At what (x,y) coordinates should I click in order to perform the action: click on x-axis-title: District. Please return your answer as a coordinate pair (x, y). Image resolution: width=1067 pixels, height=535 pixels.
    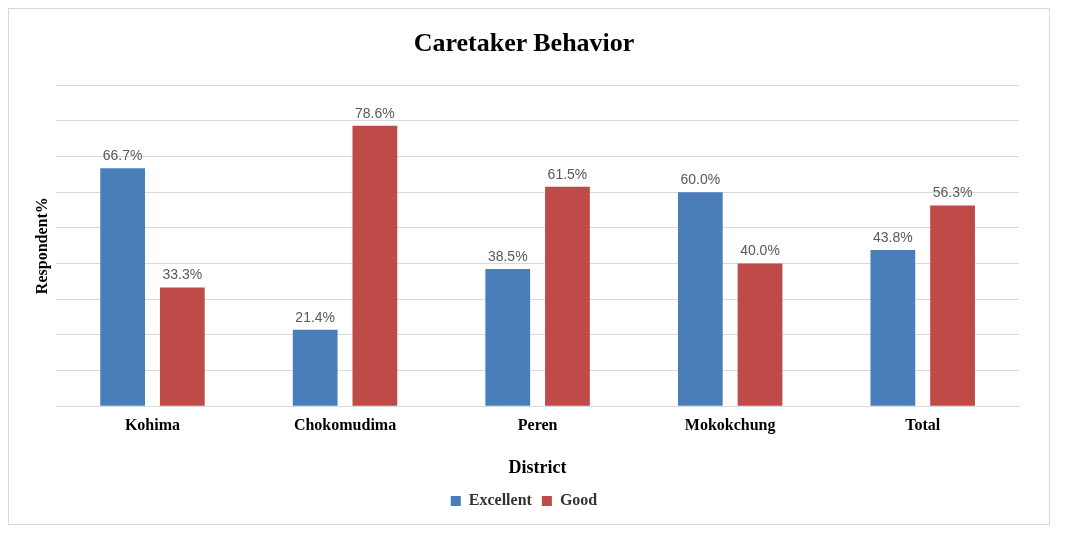
    Looking at the image, I should click on (537, 466).